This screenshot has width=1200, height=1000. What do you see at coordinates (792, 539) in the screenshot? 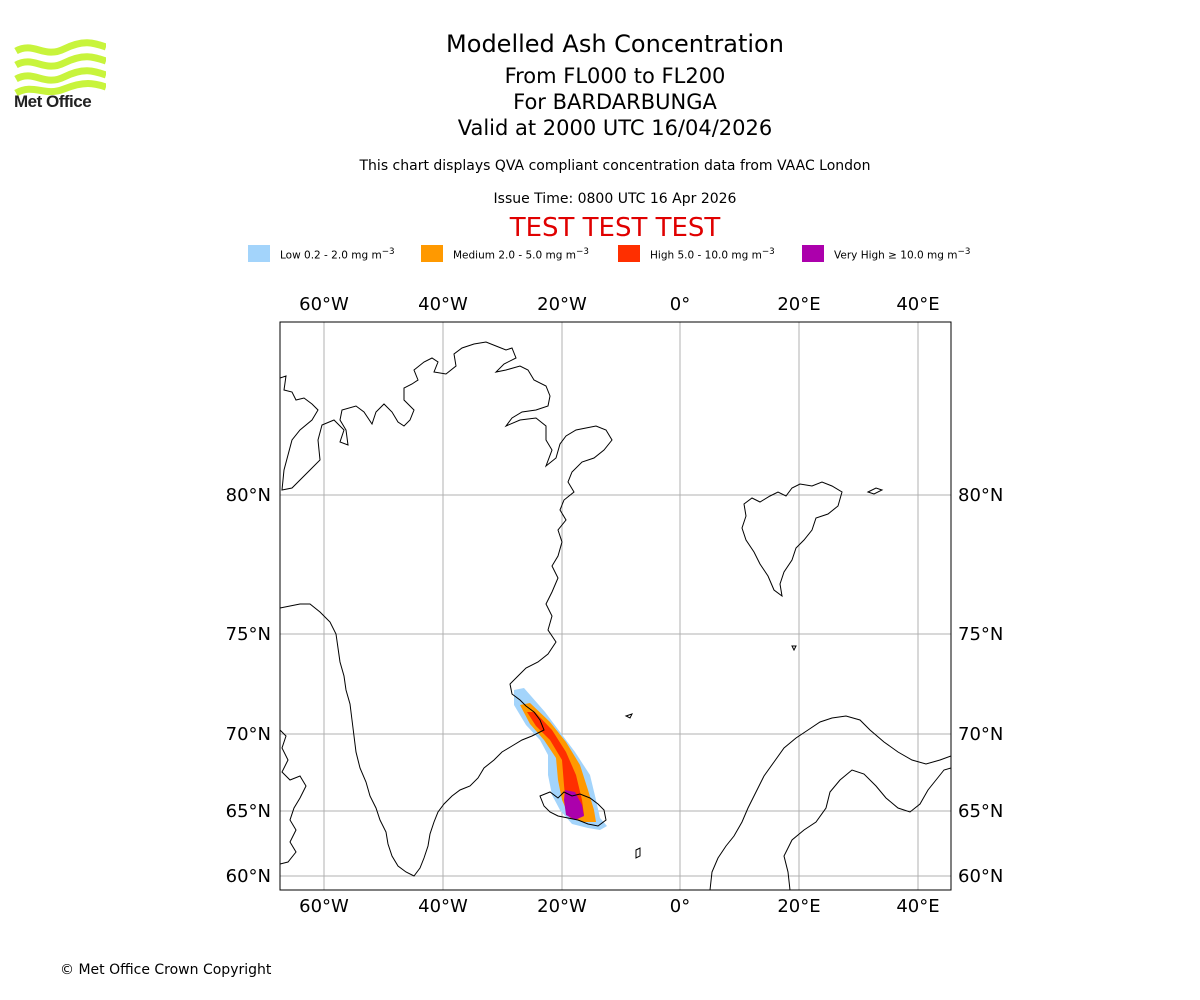
I see `svalbard-coast` at bounding box center [792, 539].